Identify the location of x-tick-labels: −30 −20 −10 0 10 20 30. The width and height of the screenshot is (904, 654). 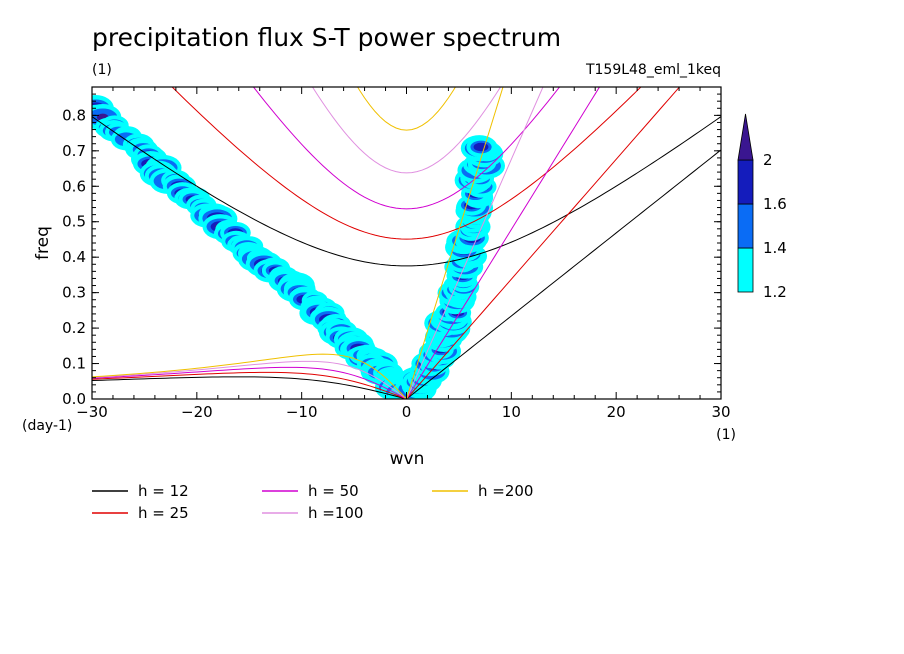
(403, 412).